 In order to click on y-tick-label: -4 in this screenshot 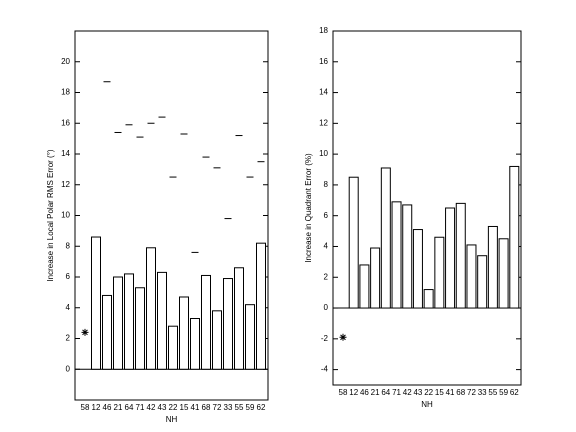, I will do `click(325, 369)`.